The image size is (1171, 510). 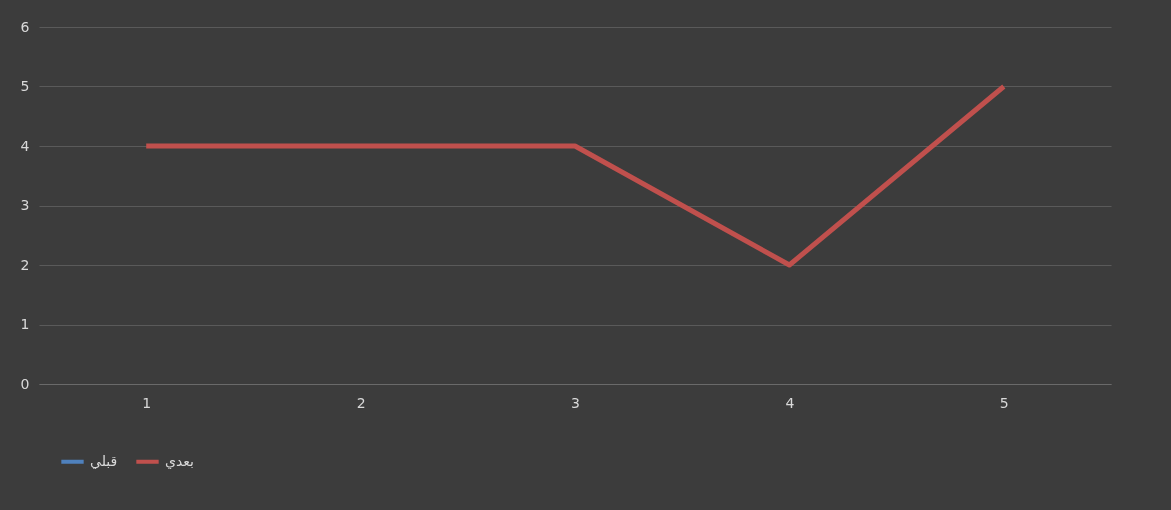 I want to click on x-tick-label: 3, so click(x=575, y=402).